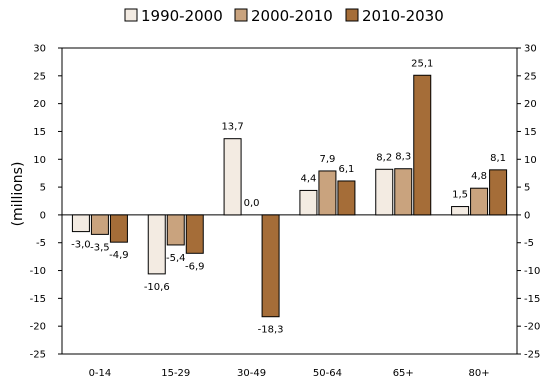 The width and height of the screenshot is (541, 386). I want to click on y-tick-label-right: 15, so click(530, 132).